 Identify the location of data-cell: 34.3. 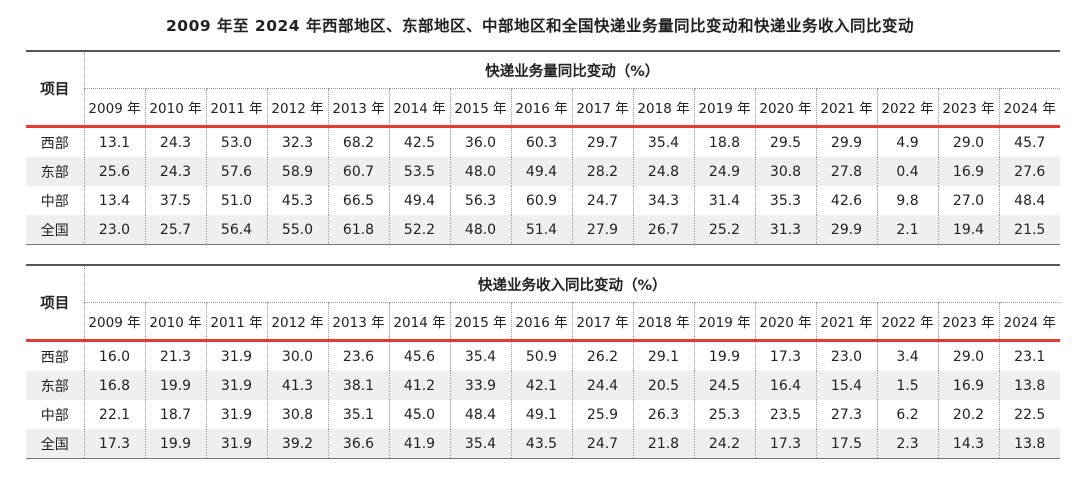
(663, 200).